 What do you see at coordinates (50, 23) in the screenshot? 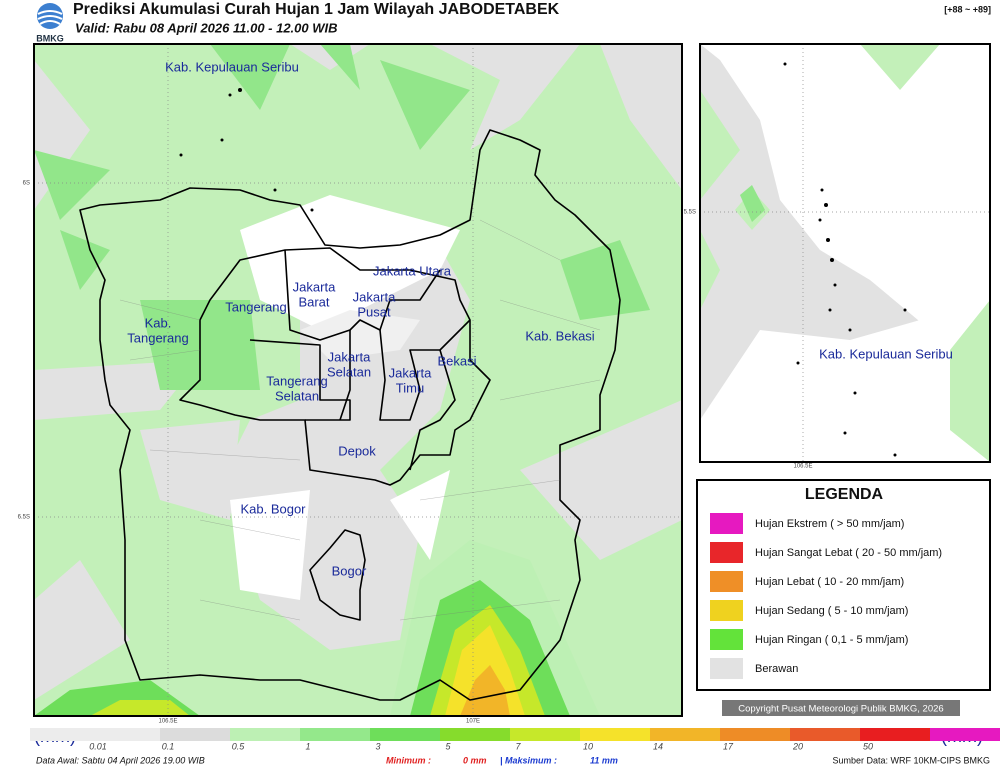
I see `logo: BMKG` at bounding box center [50, 23].